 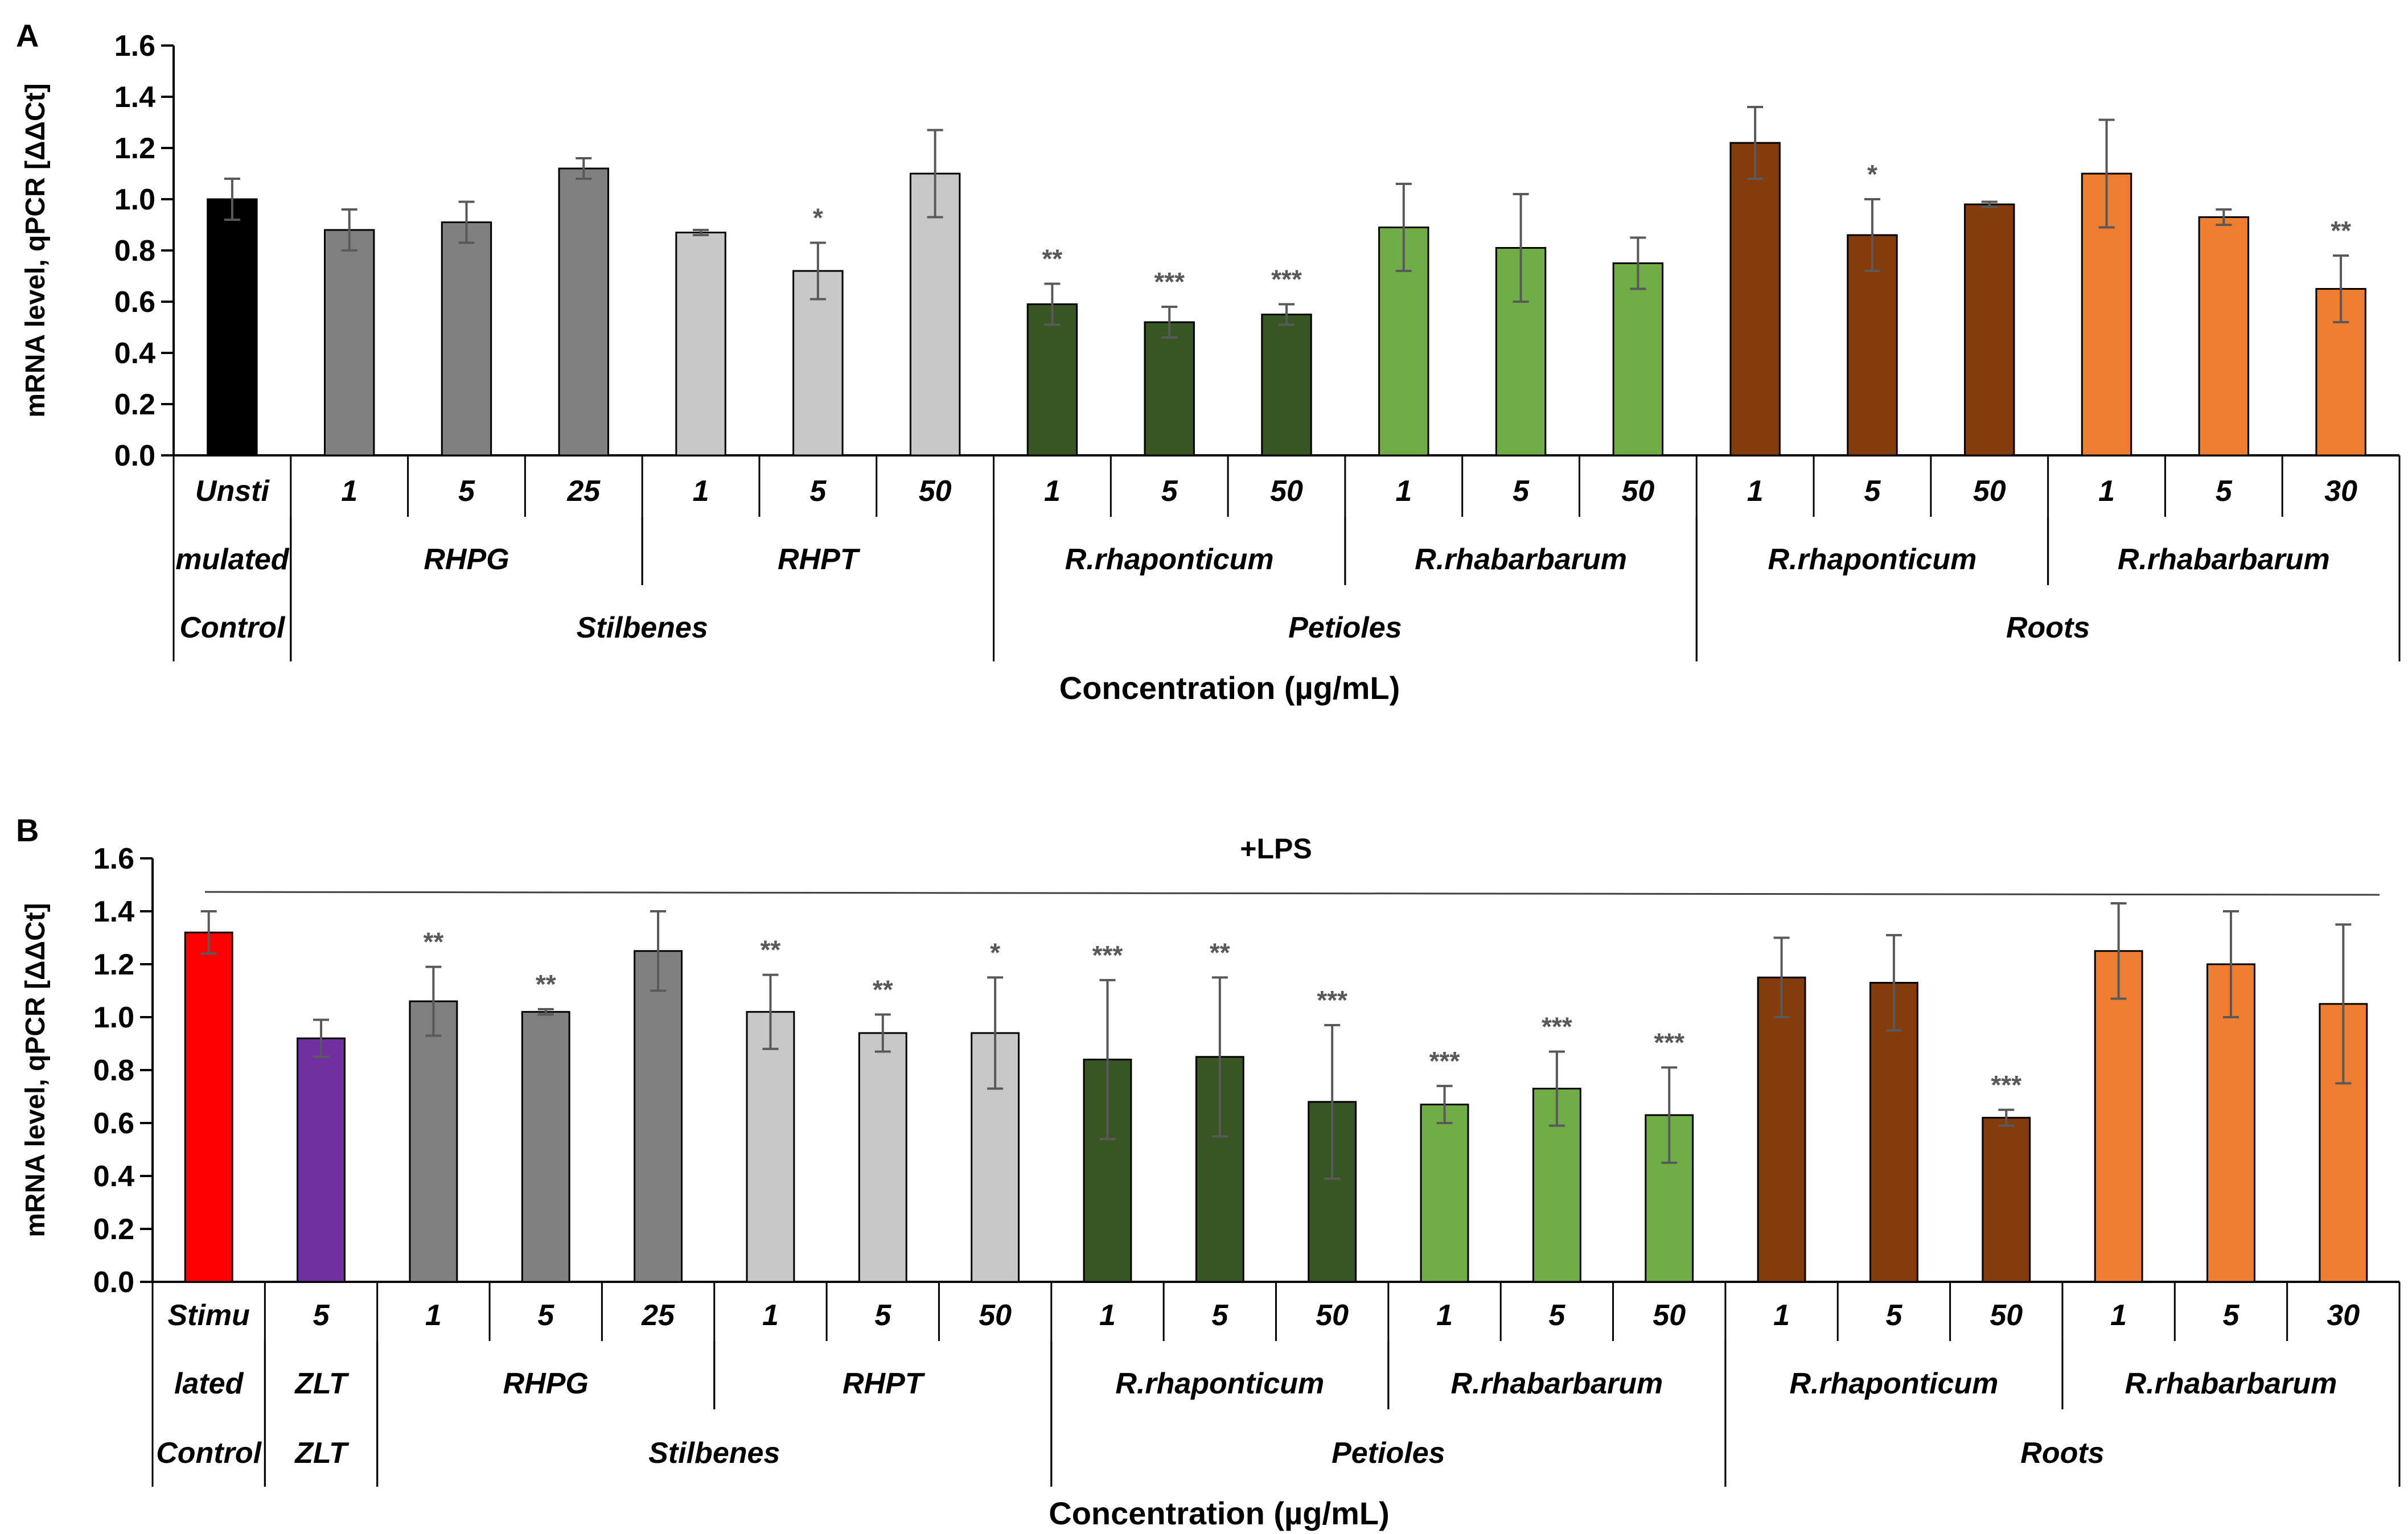 I want to click on category-label: ZLT, so click(x=322, y=1453).